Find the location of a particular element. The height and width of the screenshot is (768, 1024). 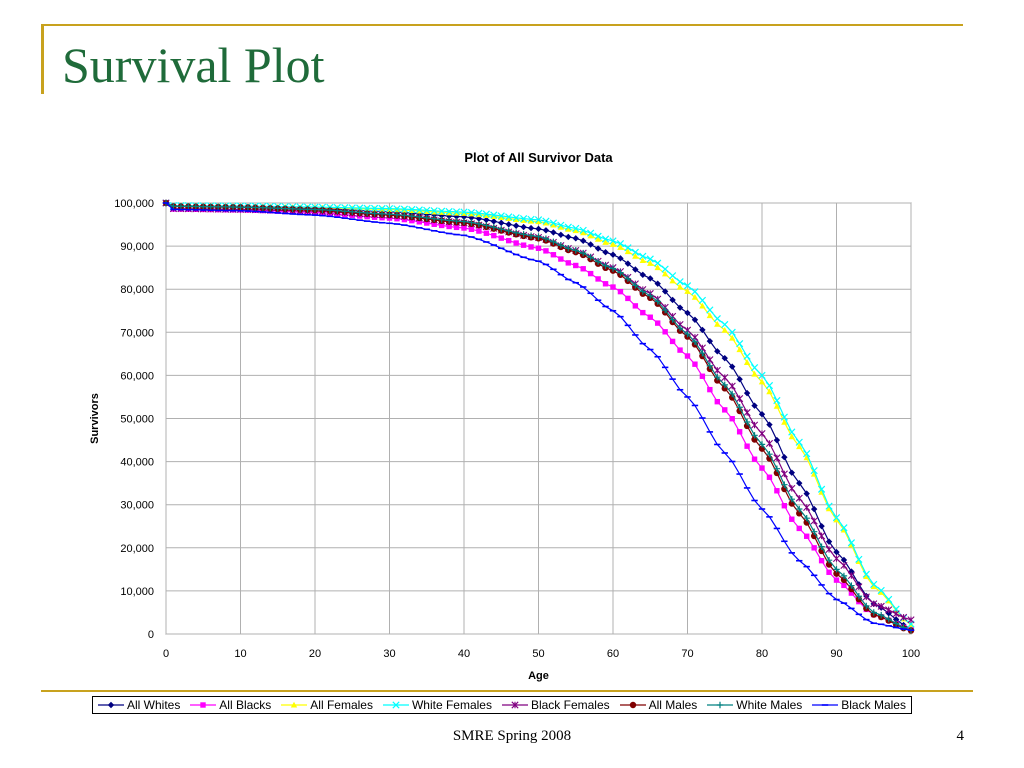

legend-label: All Females is located at coordinates (341, 705).